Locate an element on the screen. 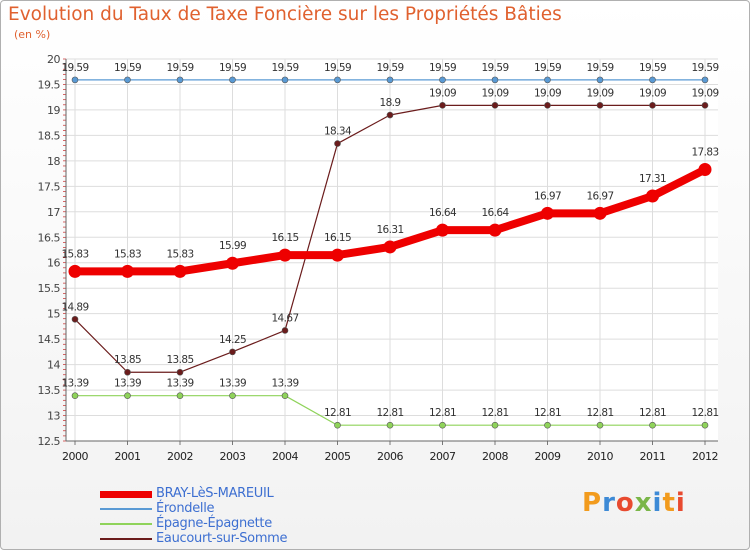 Image resolution: width=750 pixels, height=550 pixels. x-tick-label: 2007 is located at coordinates (443, 456).